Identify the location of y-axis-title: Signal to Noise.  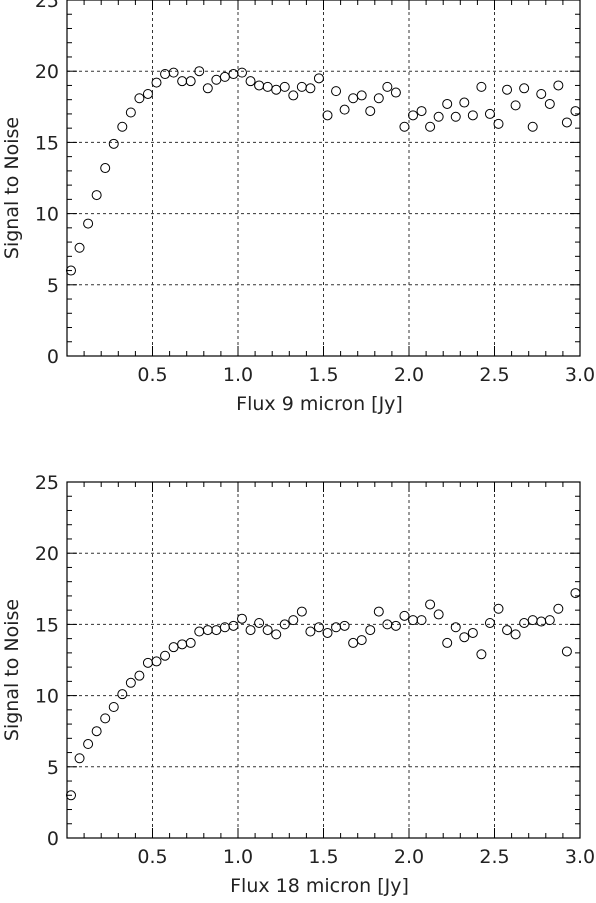
(12, 670).